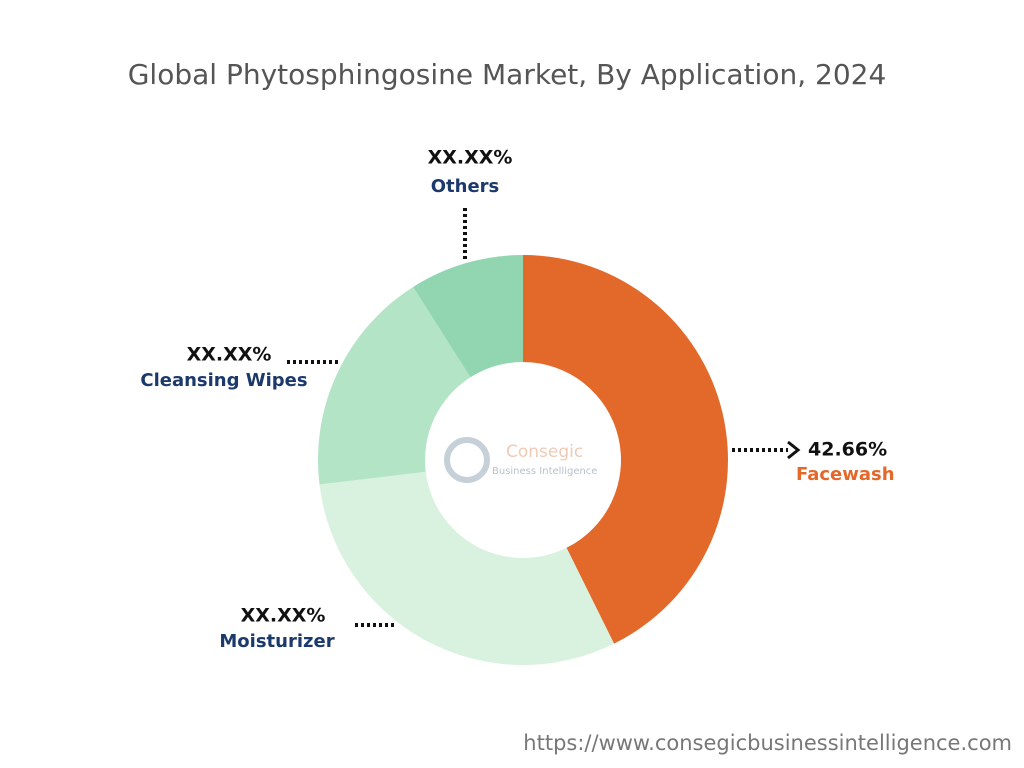  Describe the element at coordinates (467, 460) in the screenshot. I see `logo-mark` at that location.